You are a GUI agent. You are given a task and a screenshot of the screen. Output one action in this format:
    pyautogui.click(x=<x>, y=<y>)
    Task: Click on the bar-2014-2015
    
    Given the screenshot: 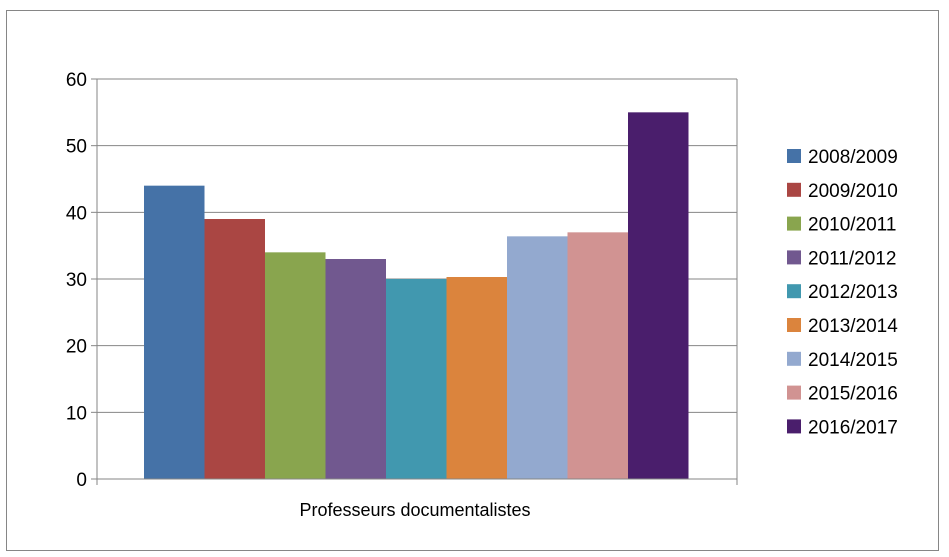 What is the action you would take?
    pyautogui.click(x=537, y=357)
    